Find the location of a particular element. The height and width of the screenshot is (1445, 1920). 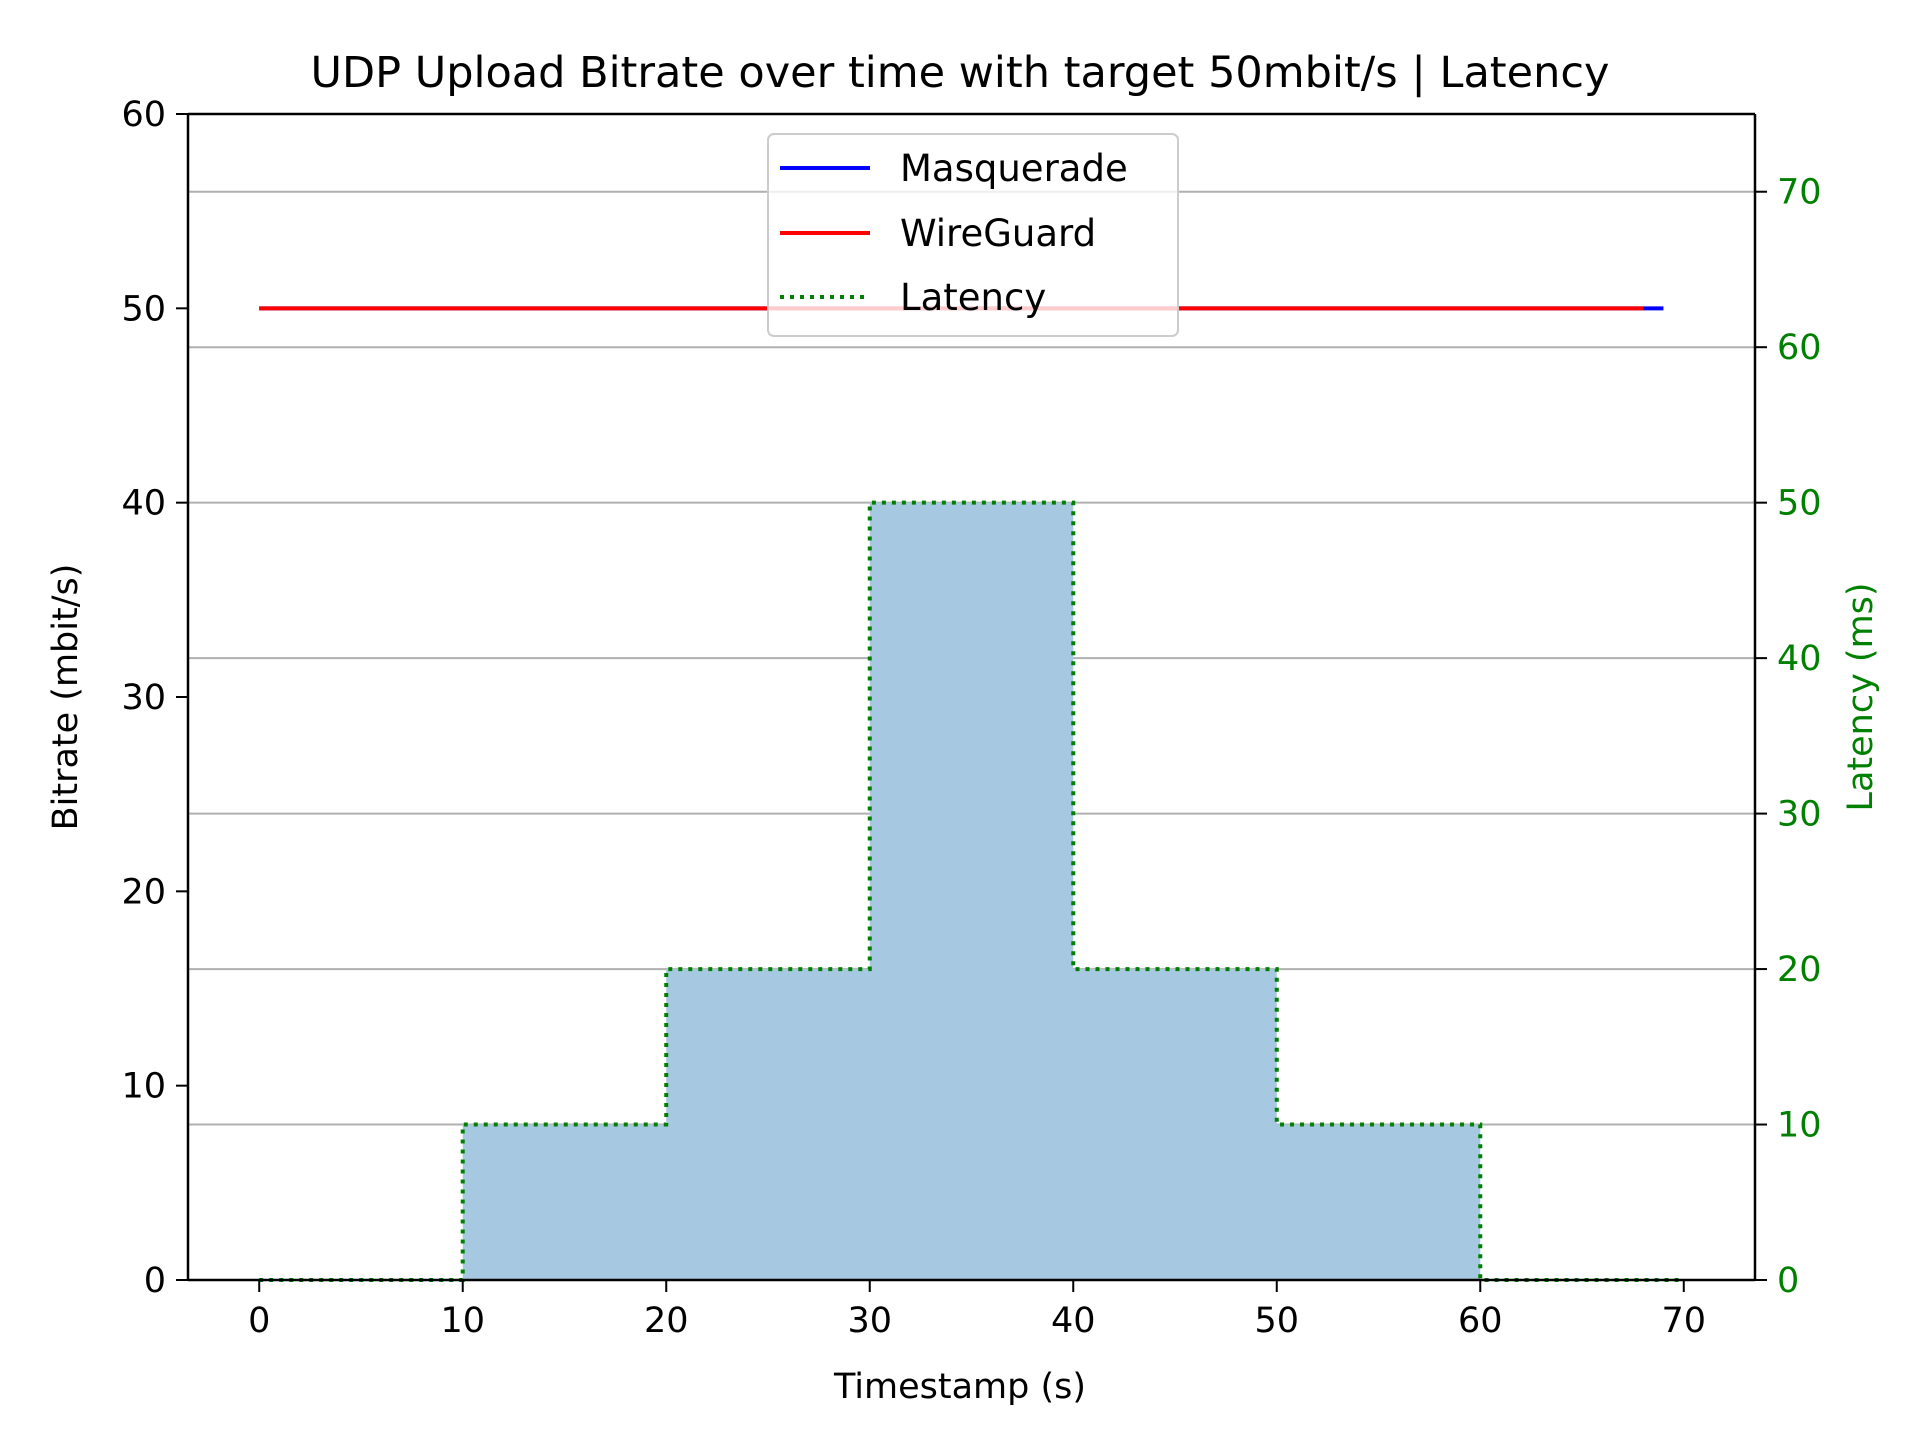

x-tick-label: 40 is located at coordinates (1073, 1321).